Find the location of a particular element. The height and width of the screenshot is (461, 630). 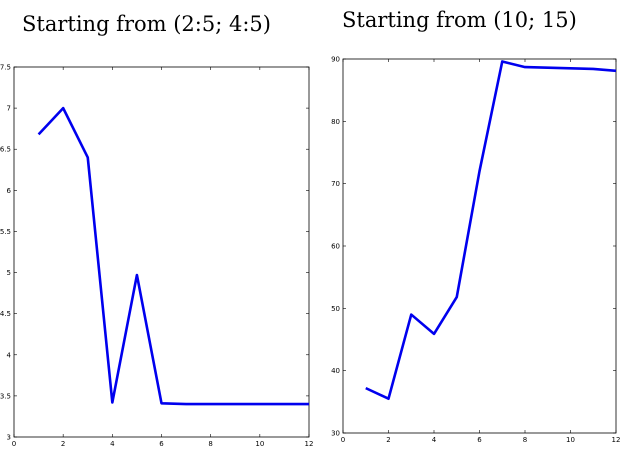

y-tick-label: 40 is located at coordinates (335, 371).